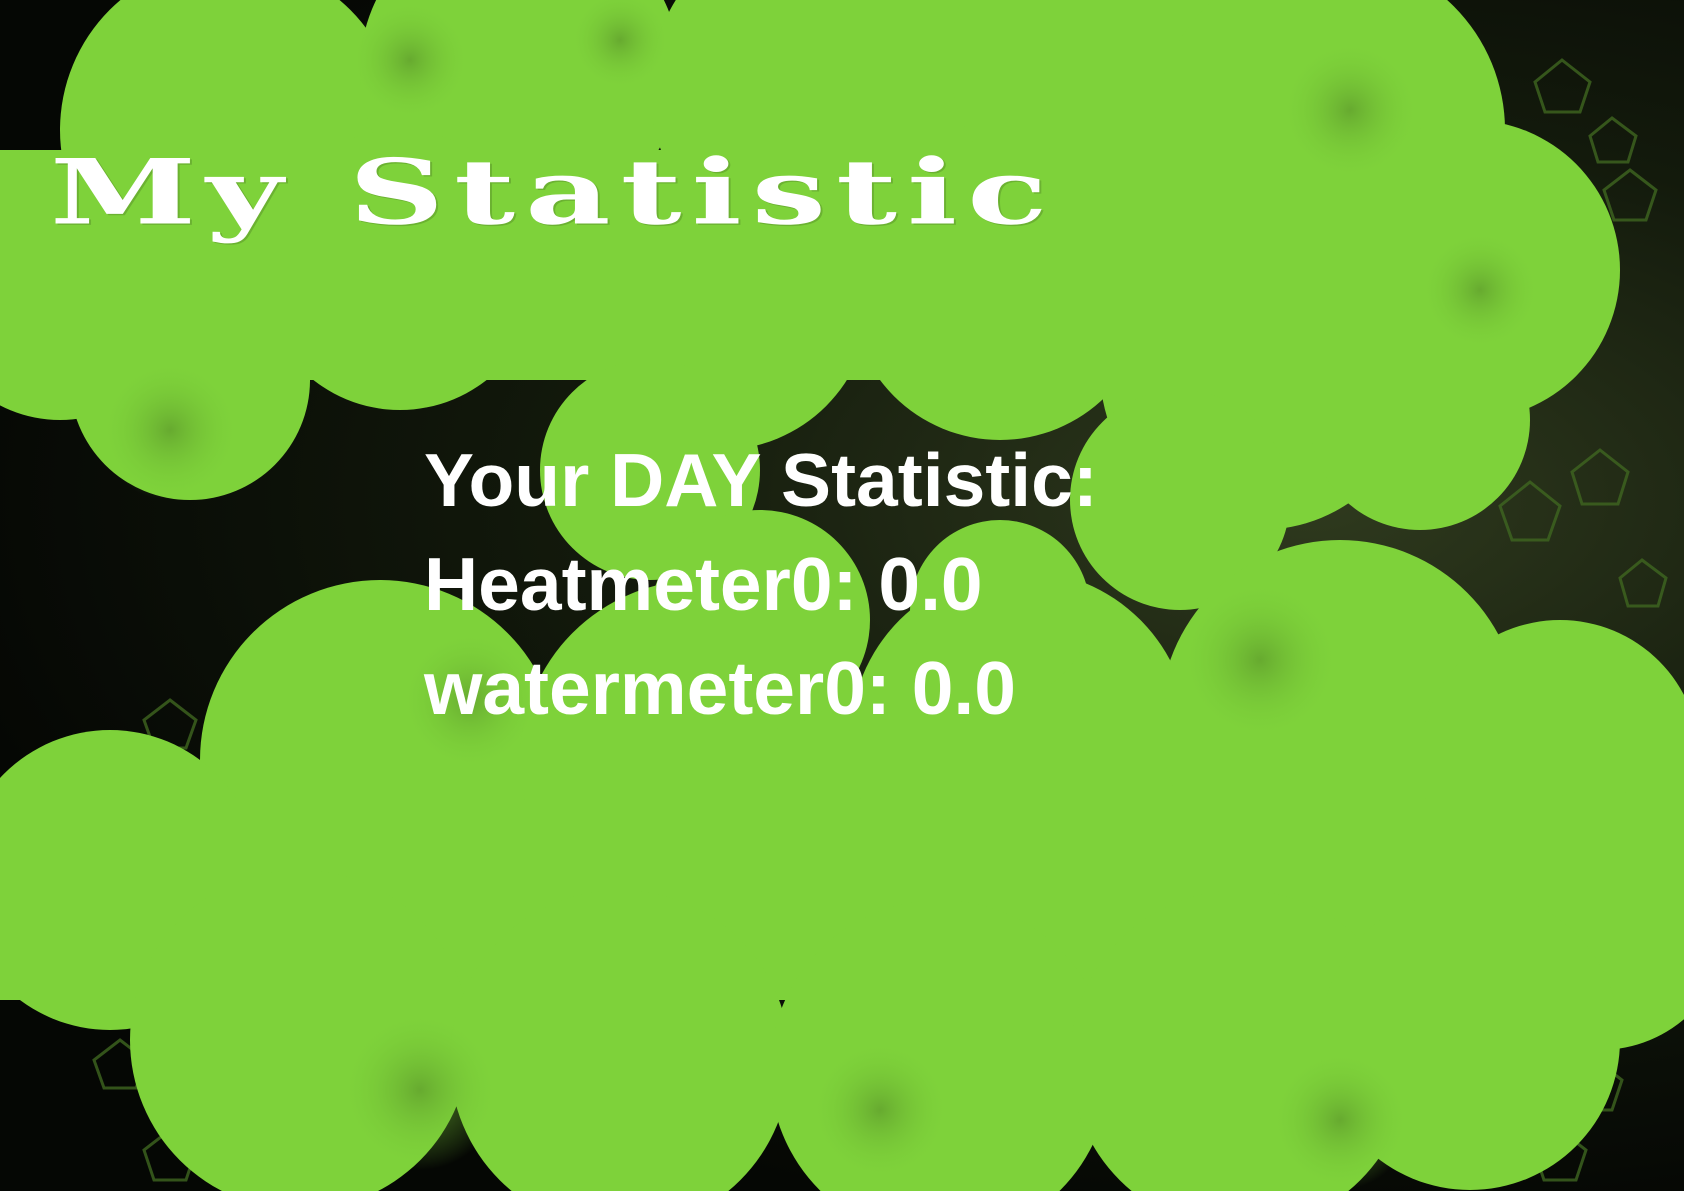 Image resolution: width=1684 pixels, height=1191 pixels. Describe the element at coordinates (720, 688) in the screenshot. I see `watermeter-value: watermeter0: 0.0` at that location.